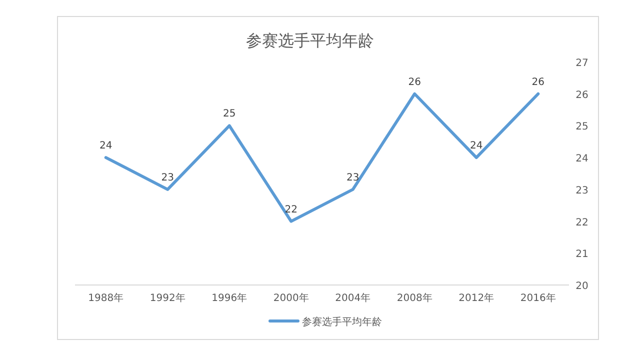  Describe the element at coordinates (230, 298) in the screenshot. I see `x-tick-label: 1996年` at that location.